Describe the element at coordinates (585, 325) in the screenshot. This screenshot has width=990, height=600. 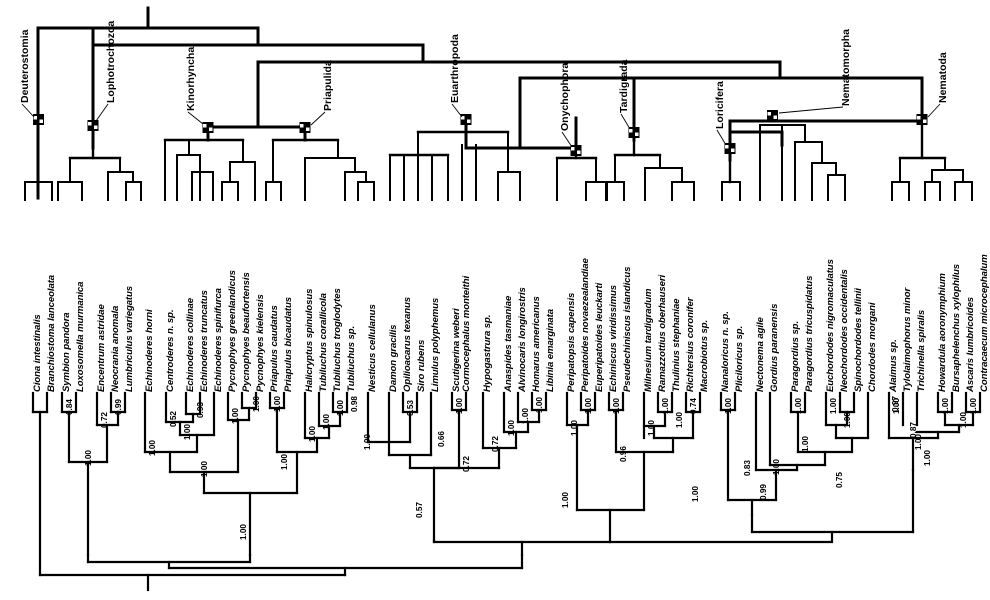
I see `taxon-label: Peripatoides novaezealandiae` at that location.